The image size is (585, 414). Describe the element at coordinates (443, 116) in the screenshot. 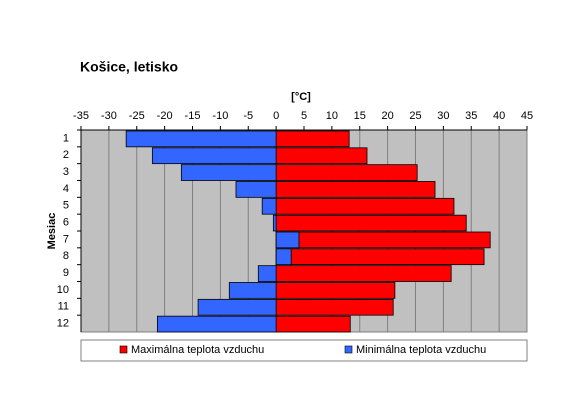

I see `x-tick-label: 30` at that location.